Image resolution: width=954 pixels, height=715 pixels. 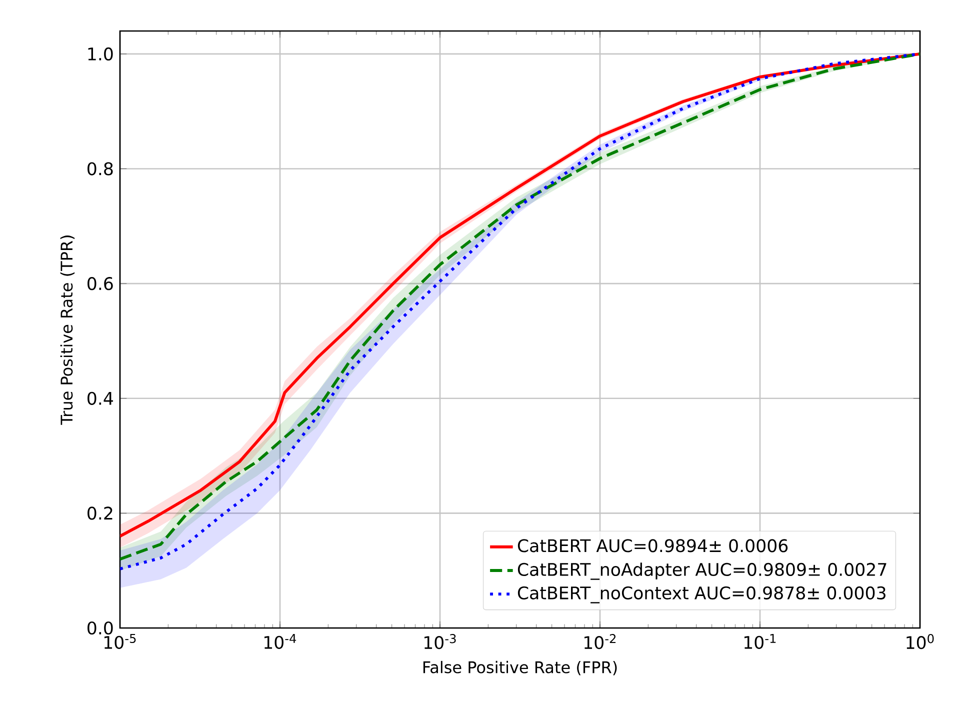 I want to click on y-tick-label: 0.2, so click(x=100, y=513).